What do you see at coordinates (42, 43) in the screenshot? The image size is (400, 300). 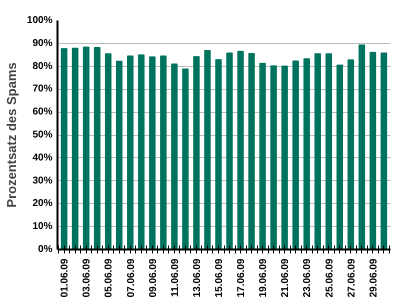 I see `y-tick-label: 90%` at bounding box center [42, 43].